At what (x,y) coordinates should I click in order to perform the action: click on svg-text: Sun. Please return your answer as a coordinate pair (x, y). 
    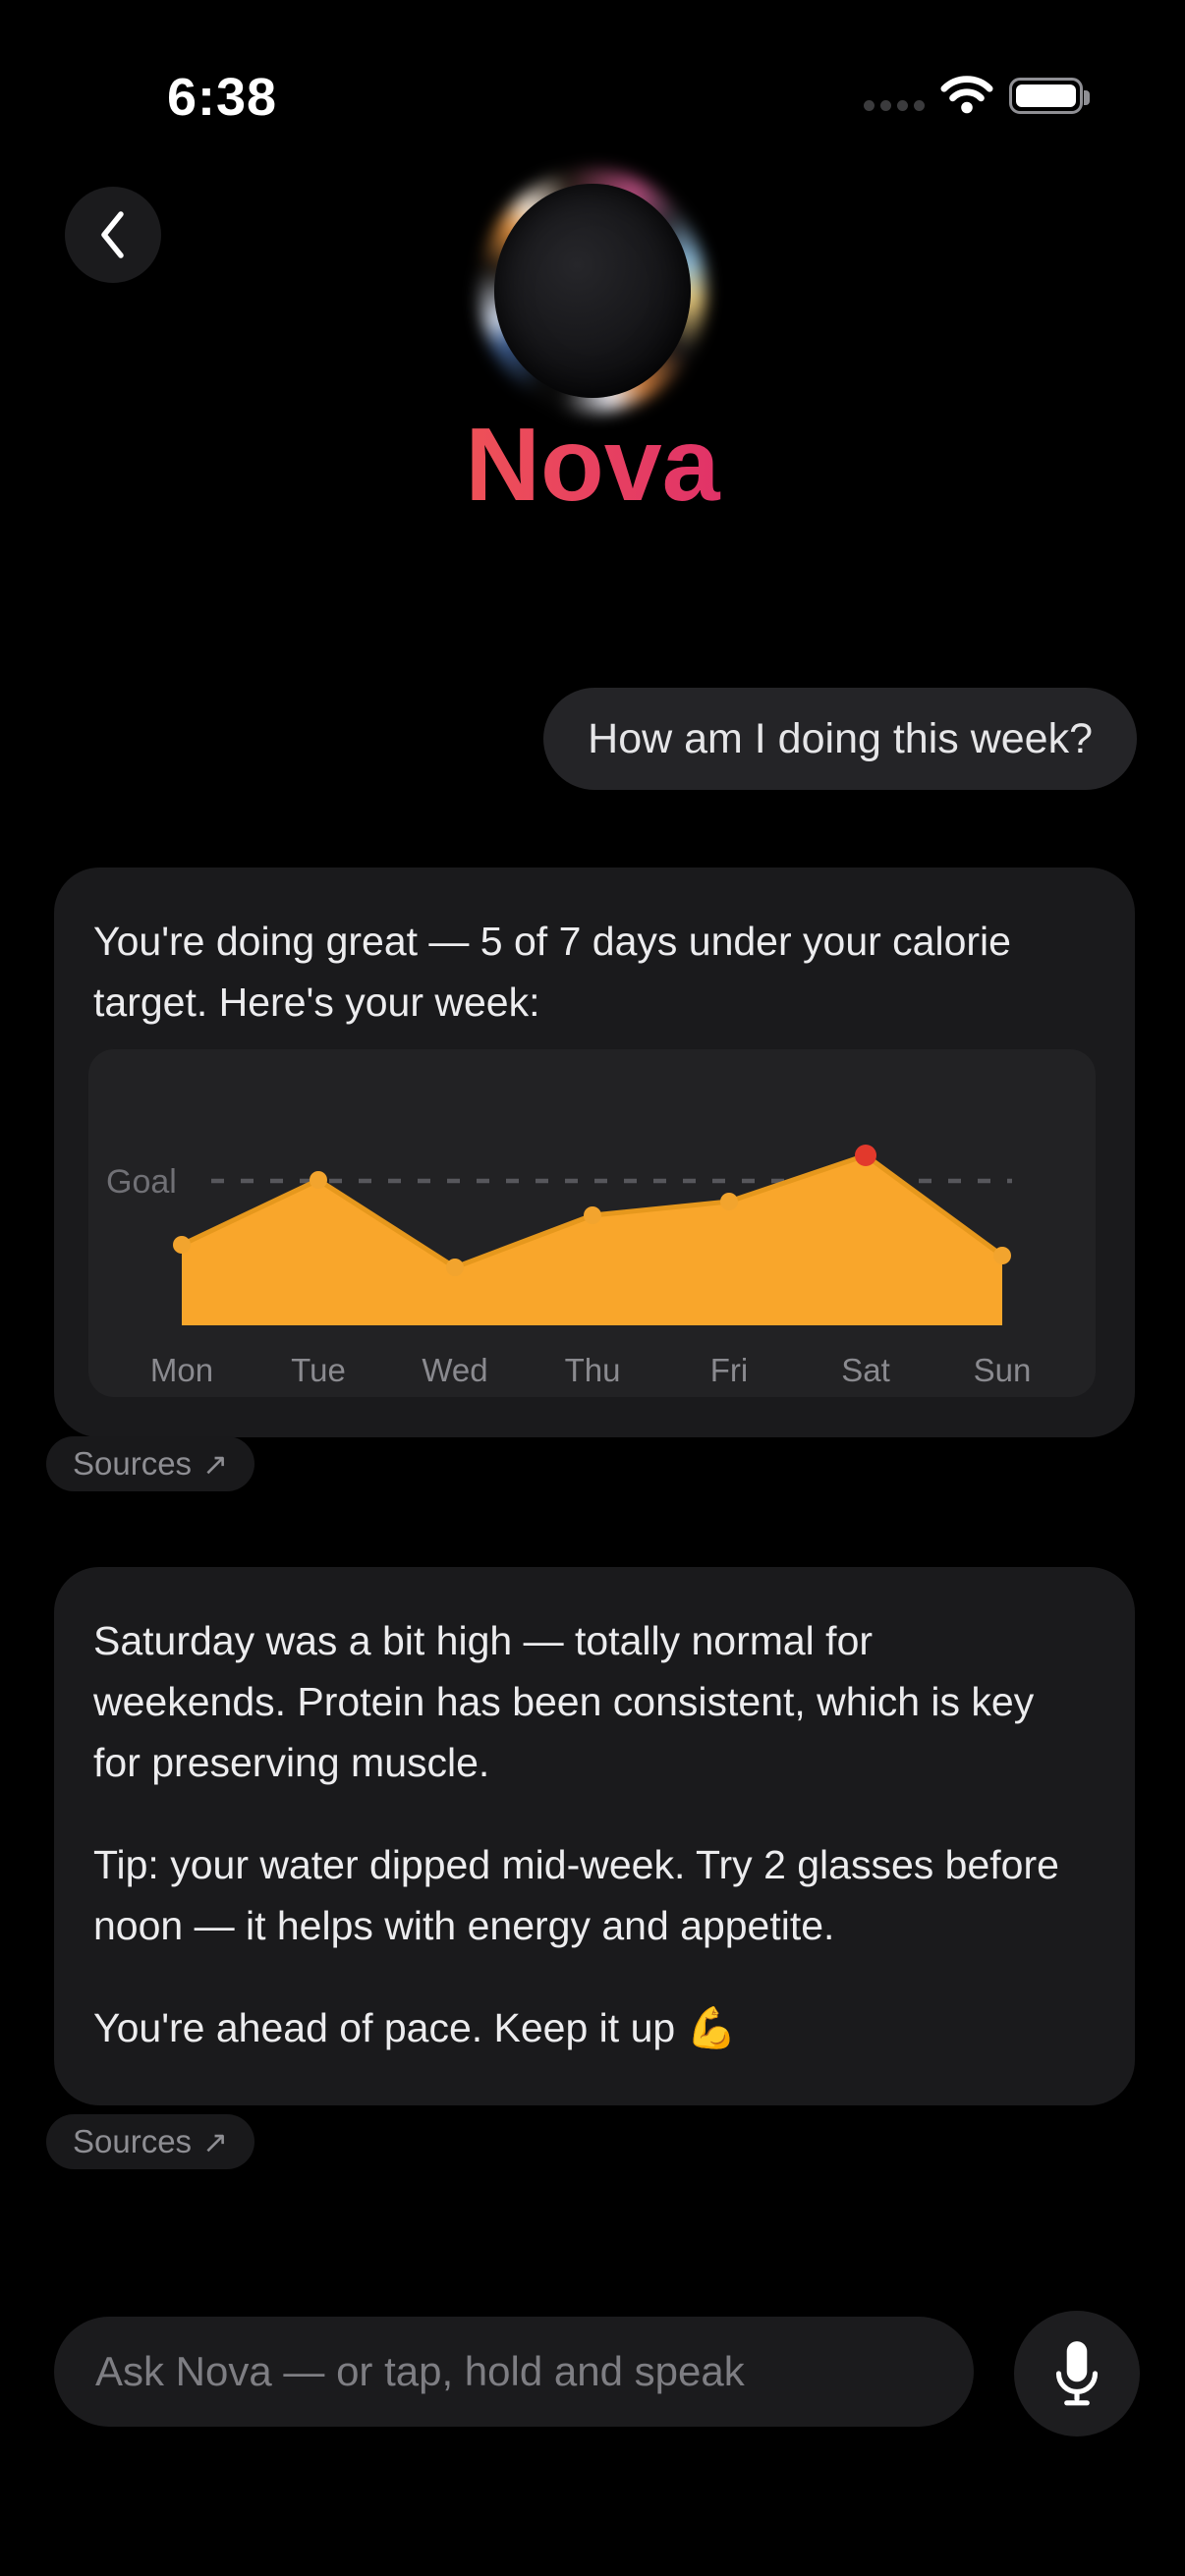
    Looking at the image, I should click on (1003, 1370).